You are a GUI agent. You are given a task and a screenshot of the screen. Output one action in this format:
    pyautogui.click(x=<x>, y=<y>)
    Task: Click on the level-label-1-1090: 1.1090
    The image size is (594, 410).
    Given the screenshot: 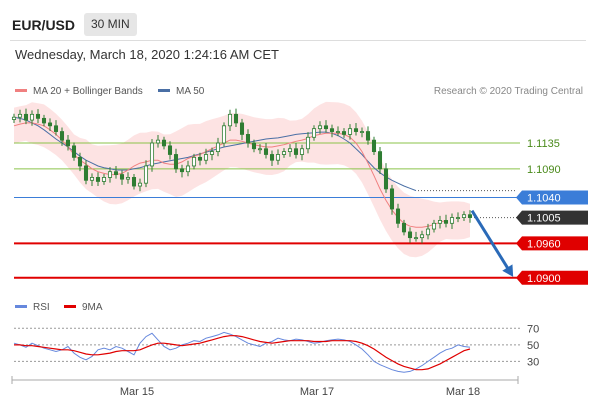 What is the action you would take?
    pyautogui.click(x=544, y=170)
    